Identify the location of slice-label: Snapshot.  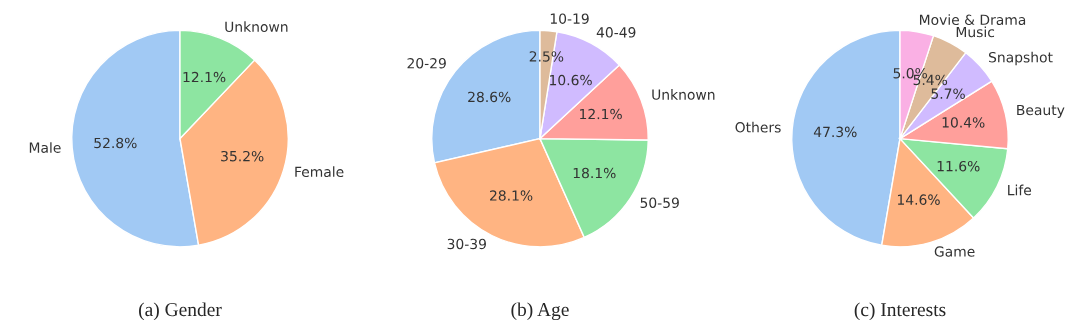
(1020, 58).